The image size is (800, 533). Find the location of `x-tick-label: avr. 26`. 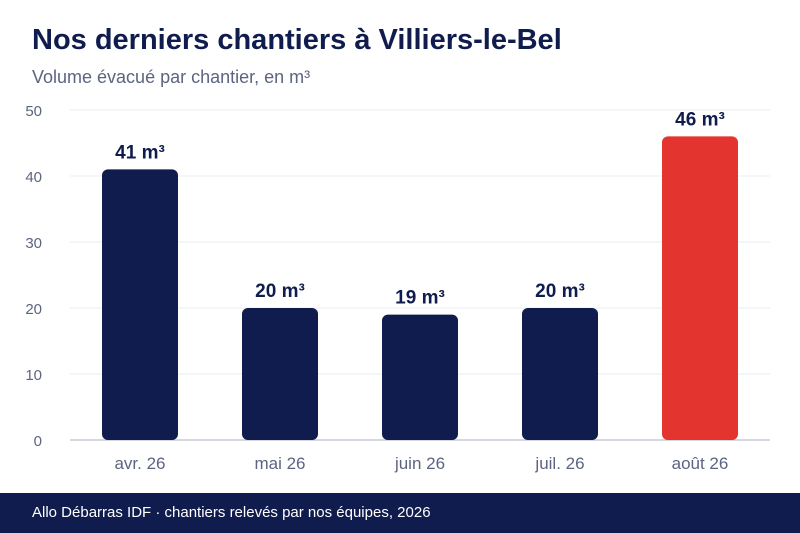

x-tick-label: avr. 26 is located at coordinates (139, 463).